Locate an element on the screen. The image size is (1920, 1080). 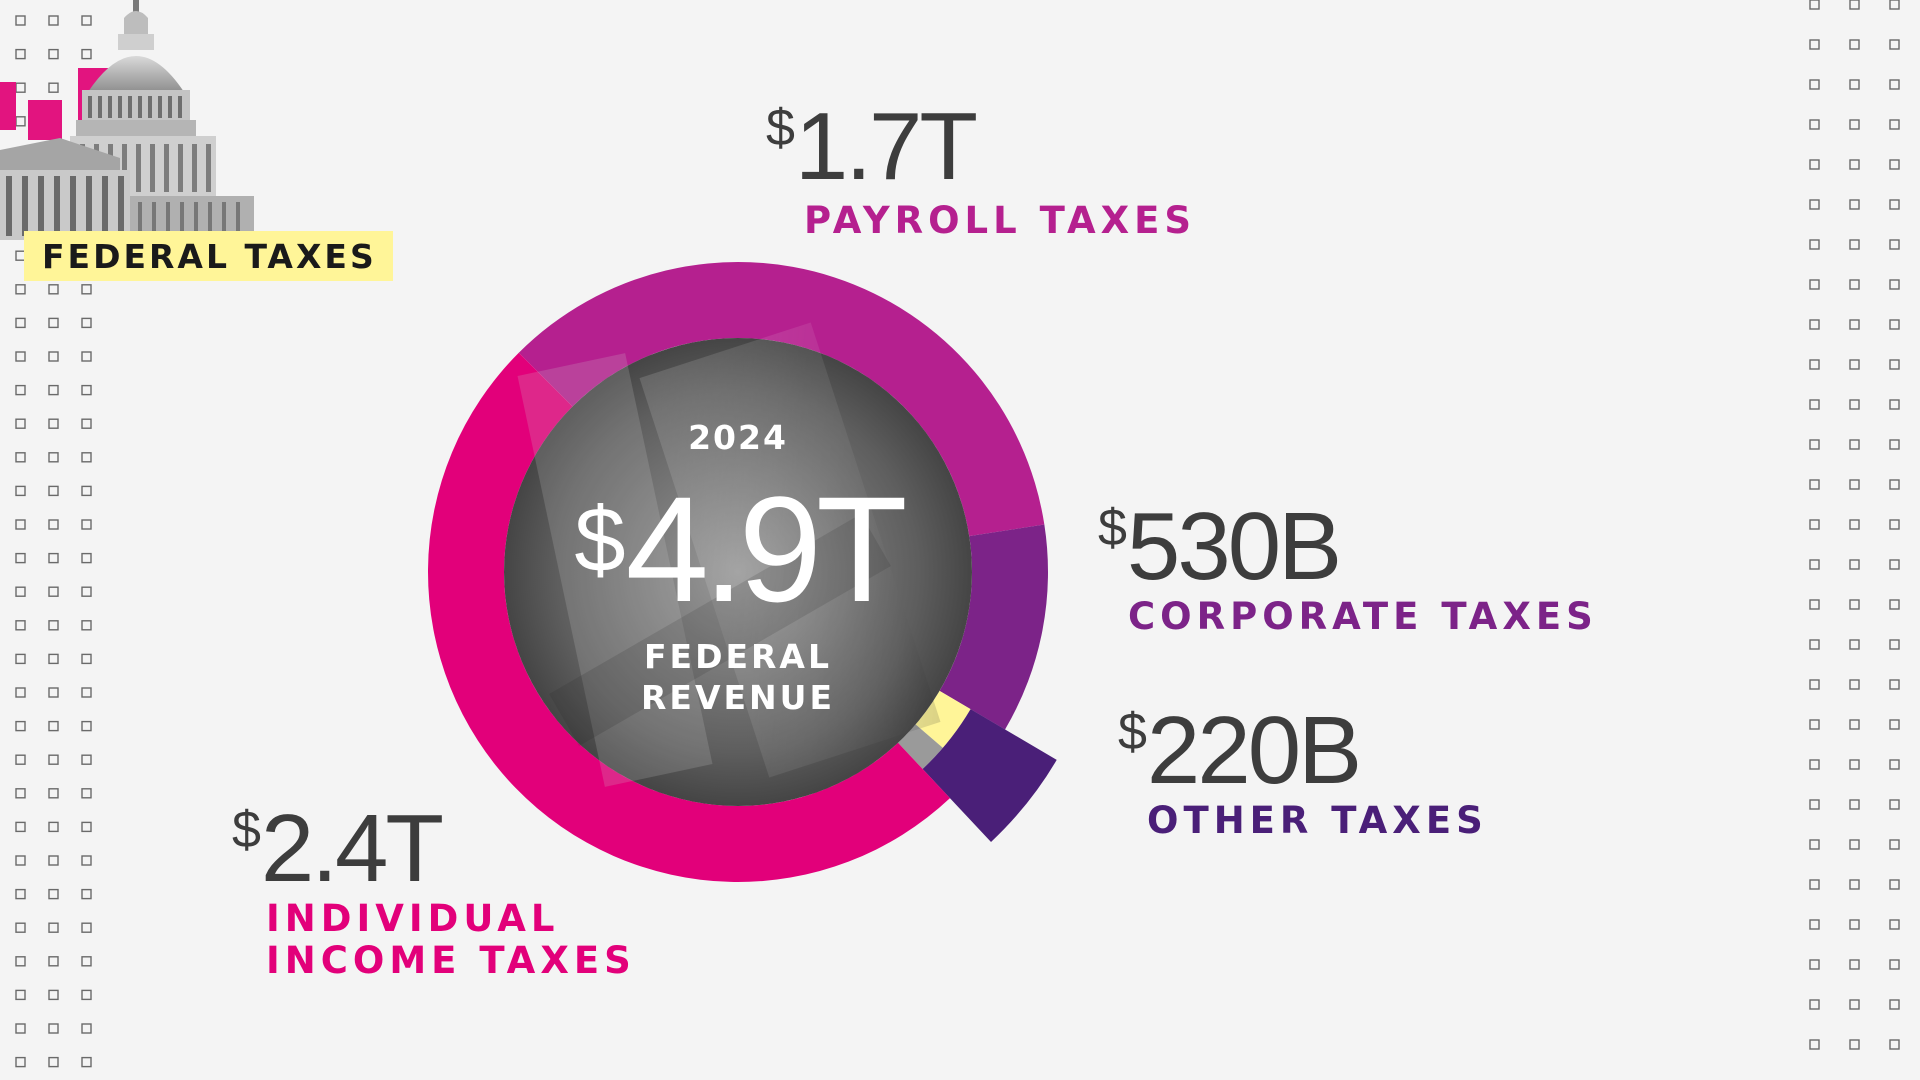
total-currency: $ is located at coordinates (600, 540).